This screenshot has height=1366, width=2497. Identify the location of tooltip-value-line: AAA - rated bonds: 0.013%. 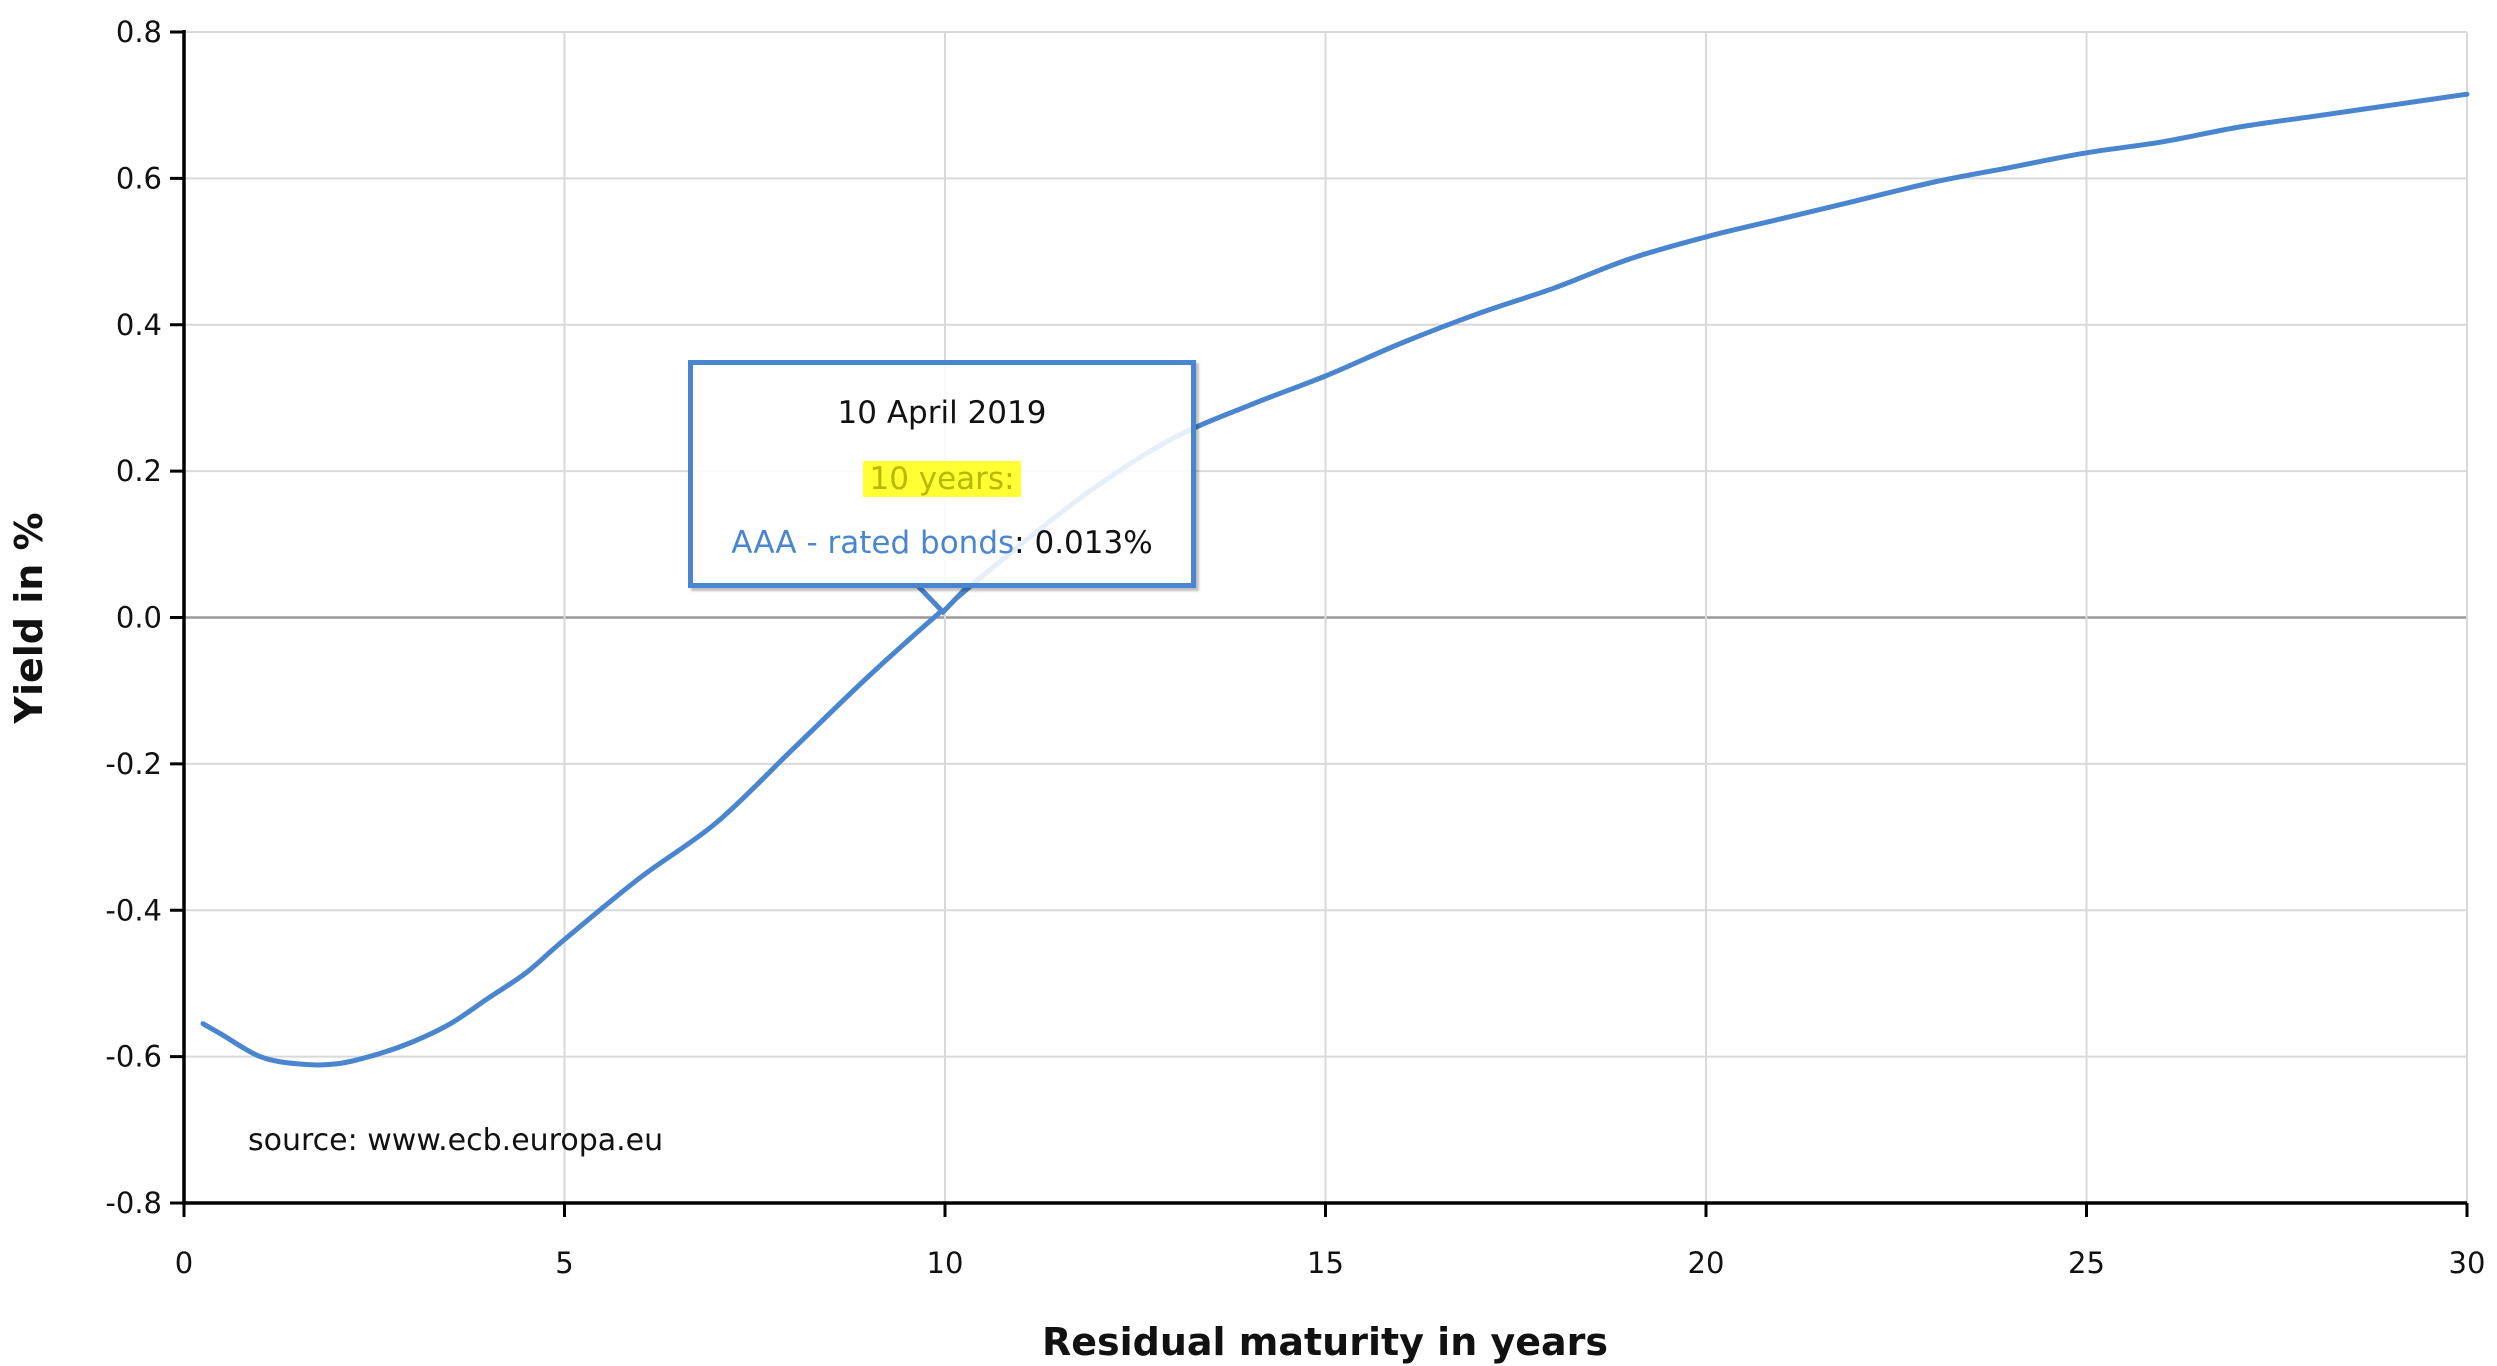
(942, 543).